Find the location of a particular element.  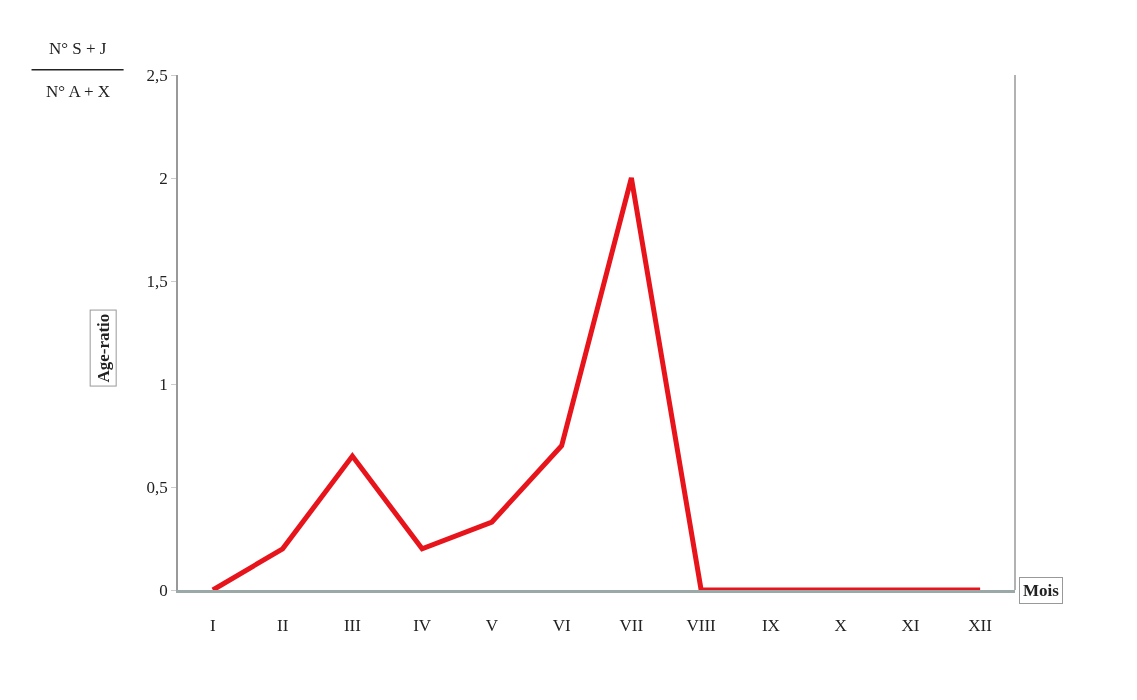

y-tick-label: 0 is located at coordinates (163, 590).